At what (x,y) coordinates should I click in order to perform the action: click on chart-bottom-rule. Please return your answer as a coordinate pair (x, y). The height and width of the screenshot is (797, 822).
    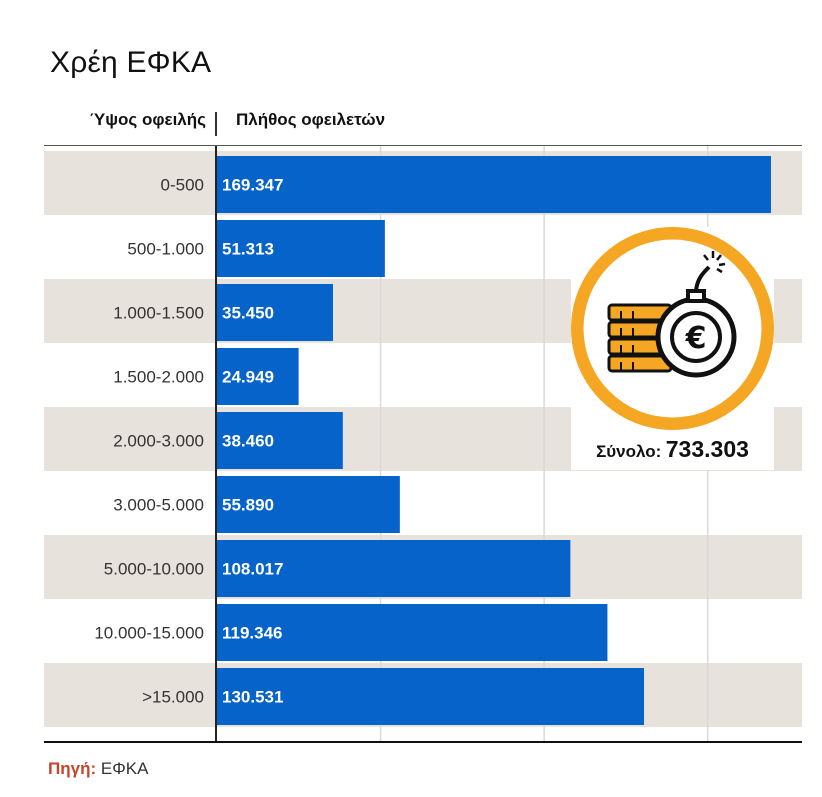
    Looking at the image, I should click on (423, 742).